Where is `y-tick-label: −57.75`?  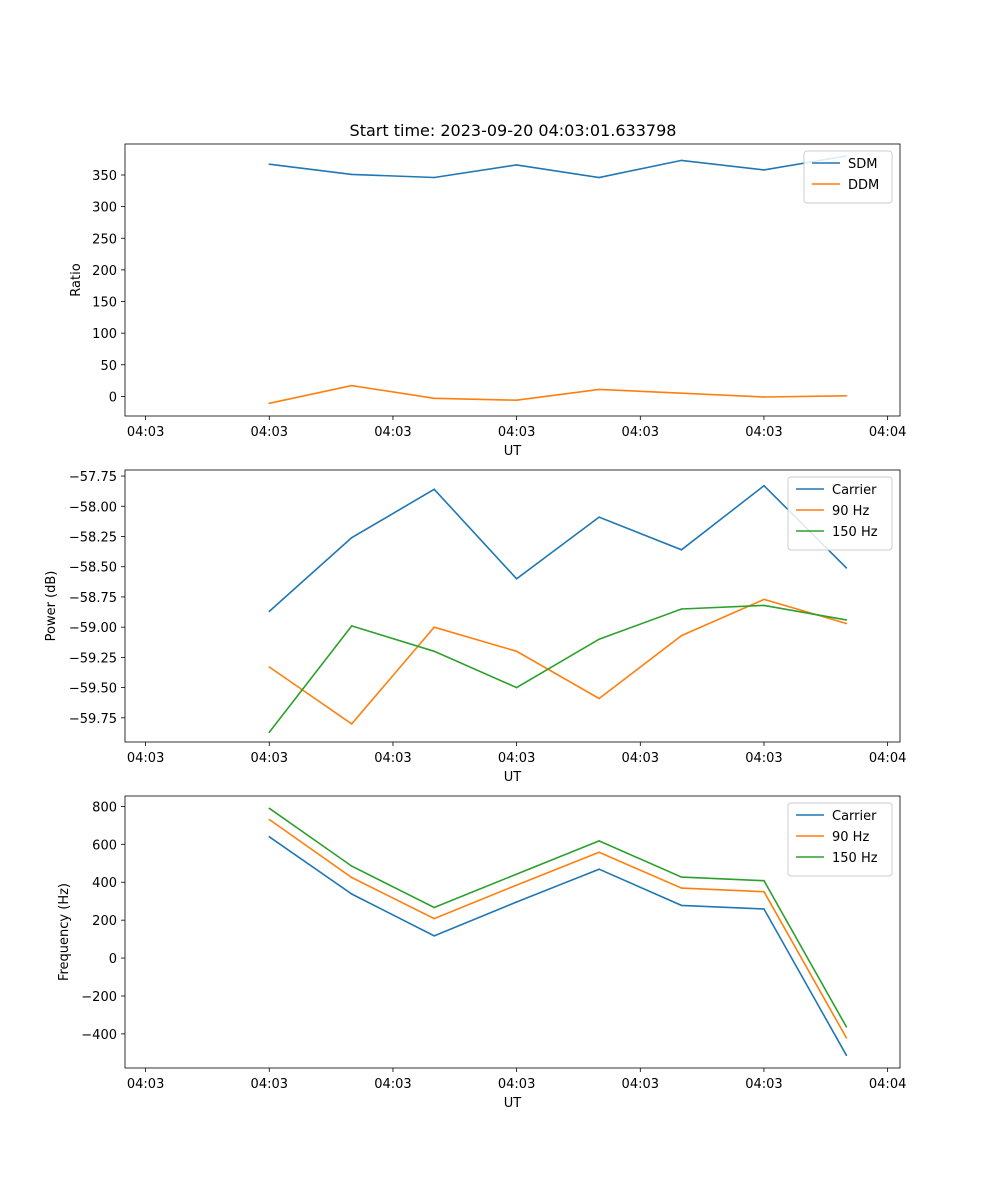 y-tick-label: −57.75 is located at coordinates (93, 477).